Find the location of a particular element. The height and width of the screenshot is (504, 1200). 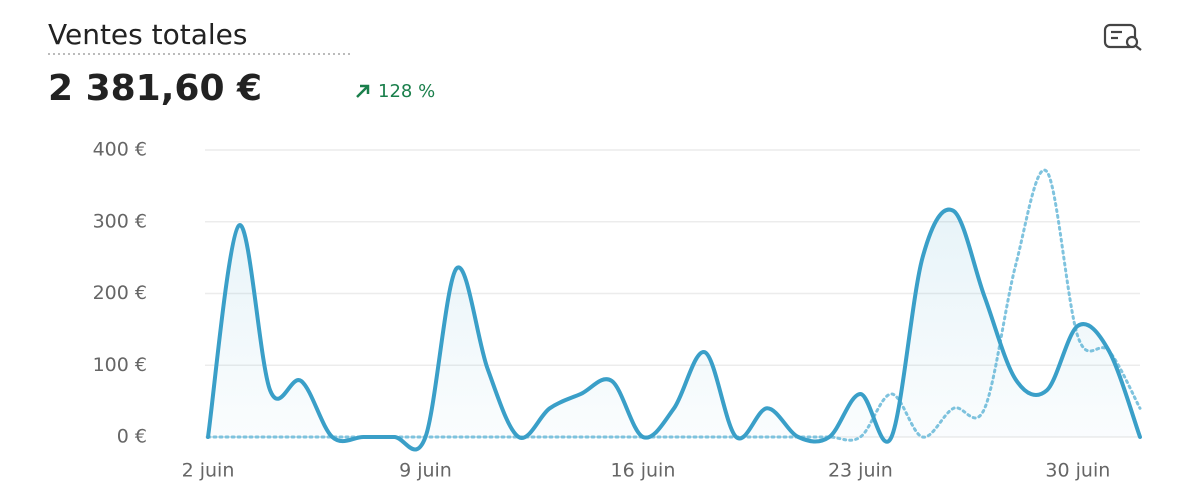

trend-arrow is located at coordinates (363, 91).